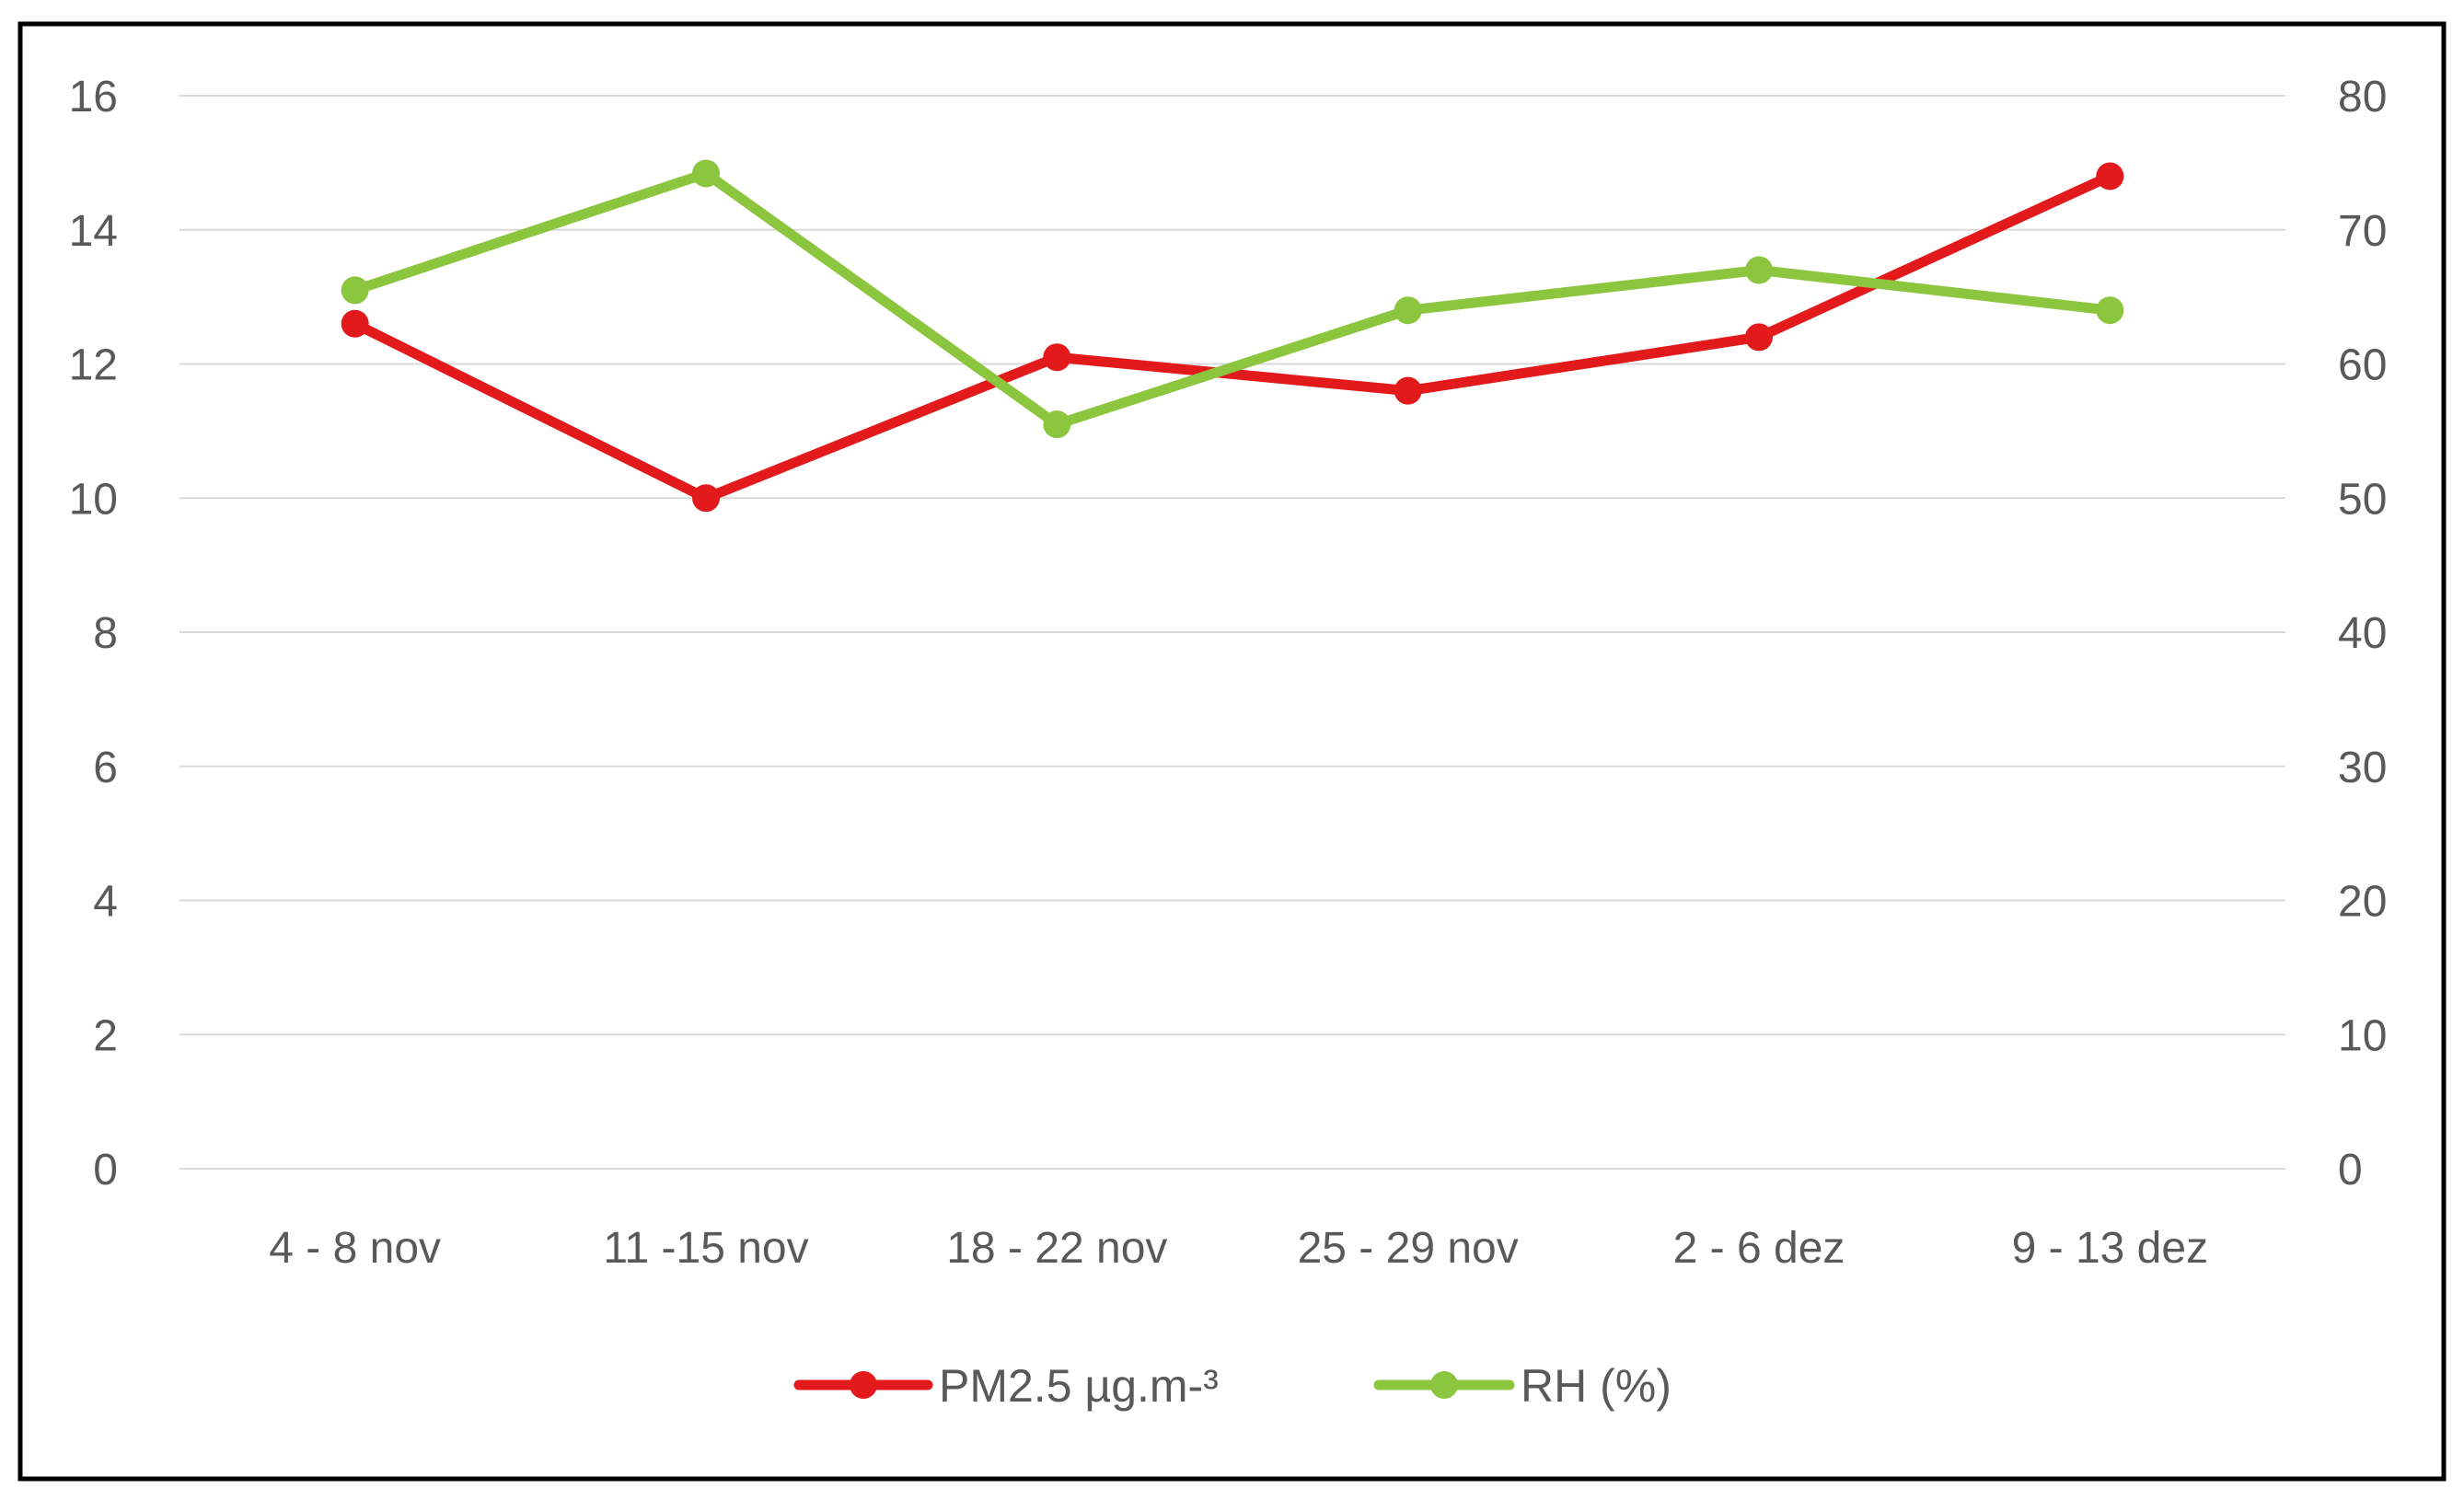  I want to click on x-tick-label: 25 - 29 nov, so click(1409, 1248).